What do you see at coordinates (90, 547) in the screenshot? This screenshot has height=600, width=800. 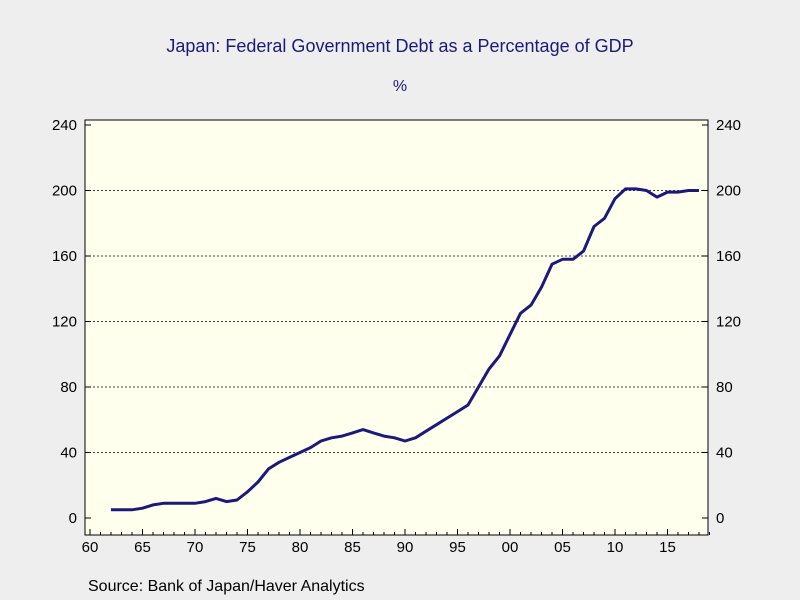 I see `x-tick-label: 60` at bounding box center [90, 547].